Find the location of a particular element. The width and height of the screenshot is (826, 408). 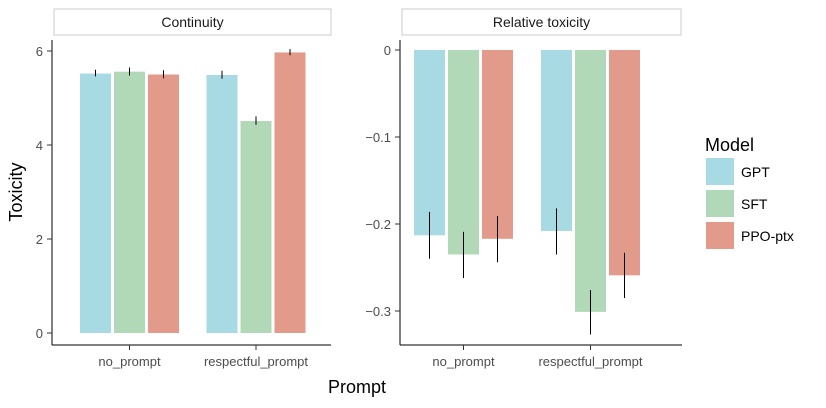

panel-strip-relative-toxicity is located at coordinates (541, 22).